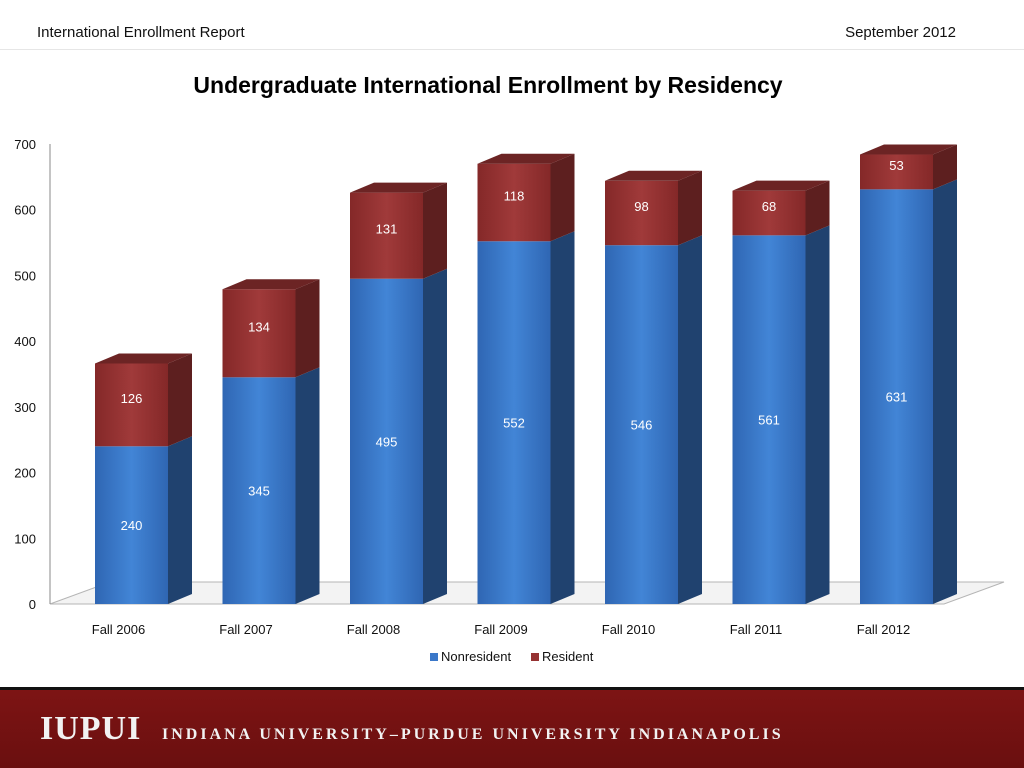 The height and width of the screenshot is (768, 1024). I want to click on data-label-nonresident: 495, so click(387, 441).